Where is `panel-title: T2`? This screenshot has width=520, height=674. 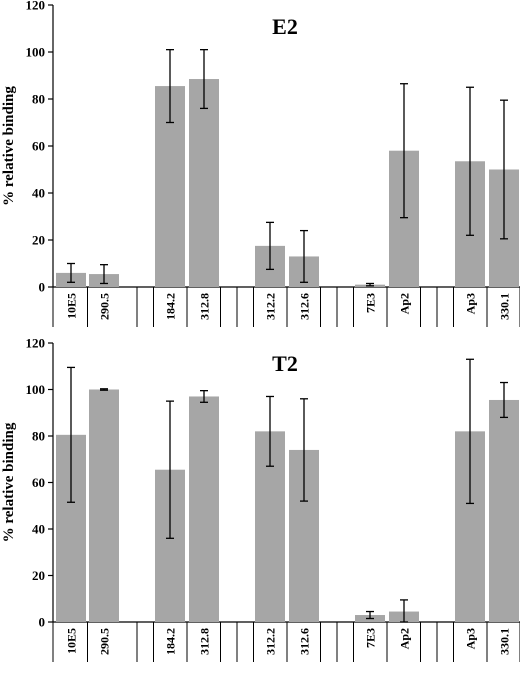 panel-title: T2 is located at coordinates (285, 363).